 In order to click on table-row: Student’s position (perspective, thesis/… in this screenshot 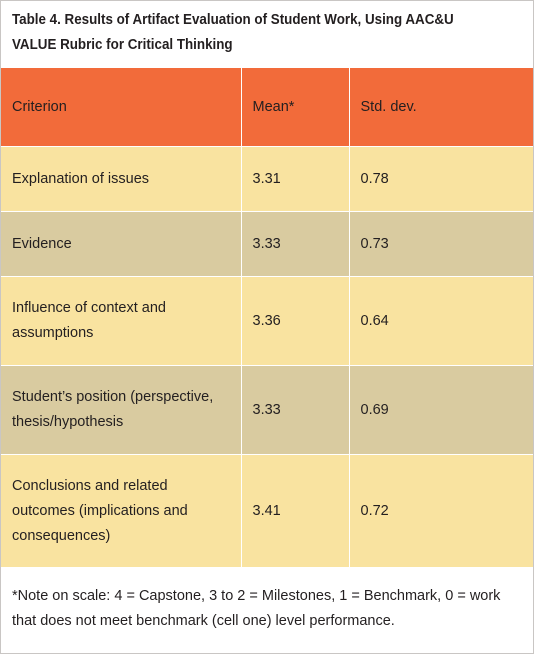, I will do `click(267, 410)`.